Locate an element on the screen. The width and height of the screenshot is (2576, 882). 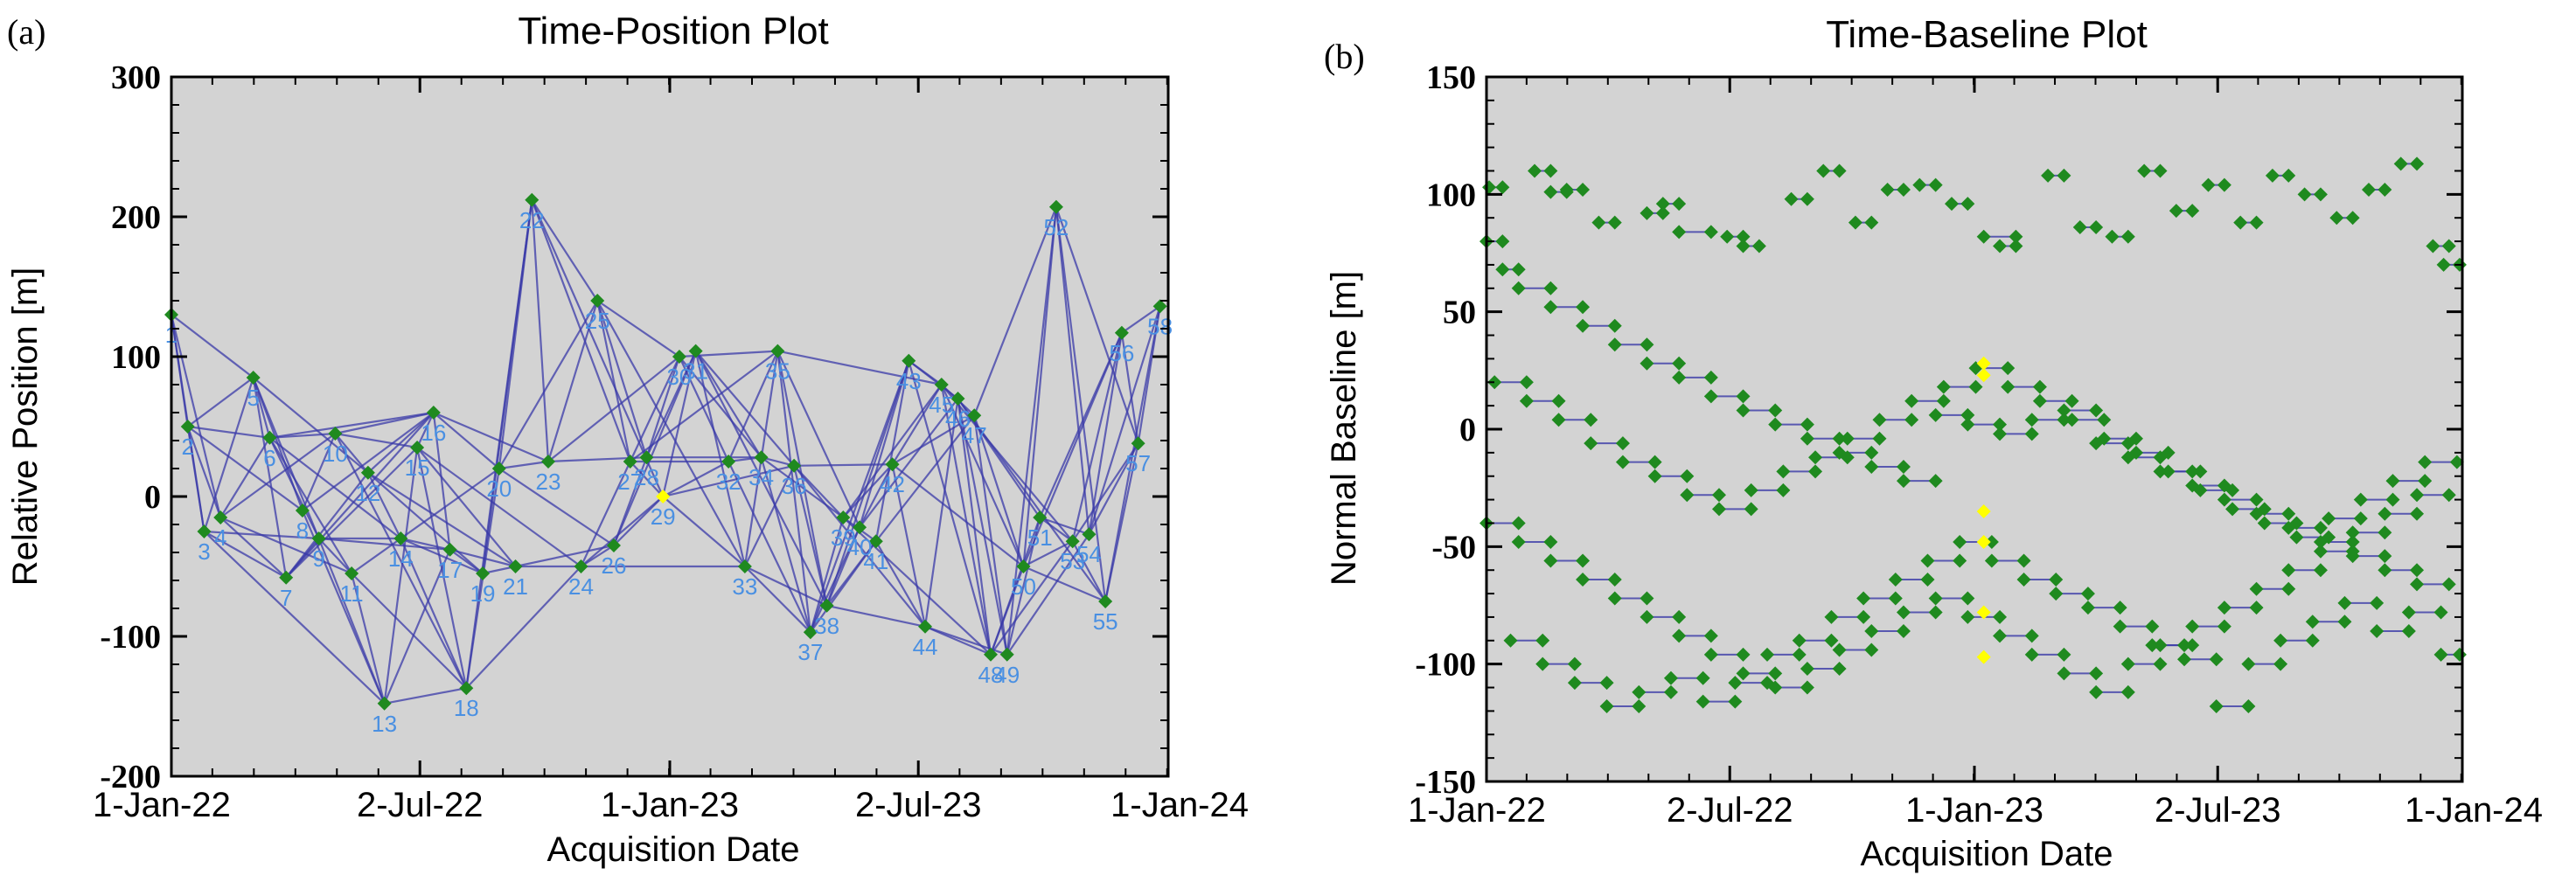
point-id-label: 15 is located at coordinates (417, 468).